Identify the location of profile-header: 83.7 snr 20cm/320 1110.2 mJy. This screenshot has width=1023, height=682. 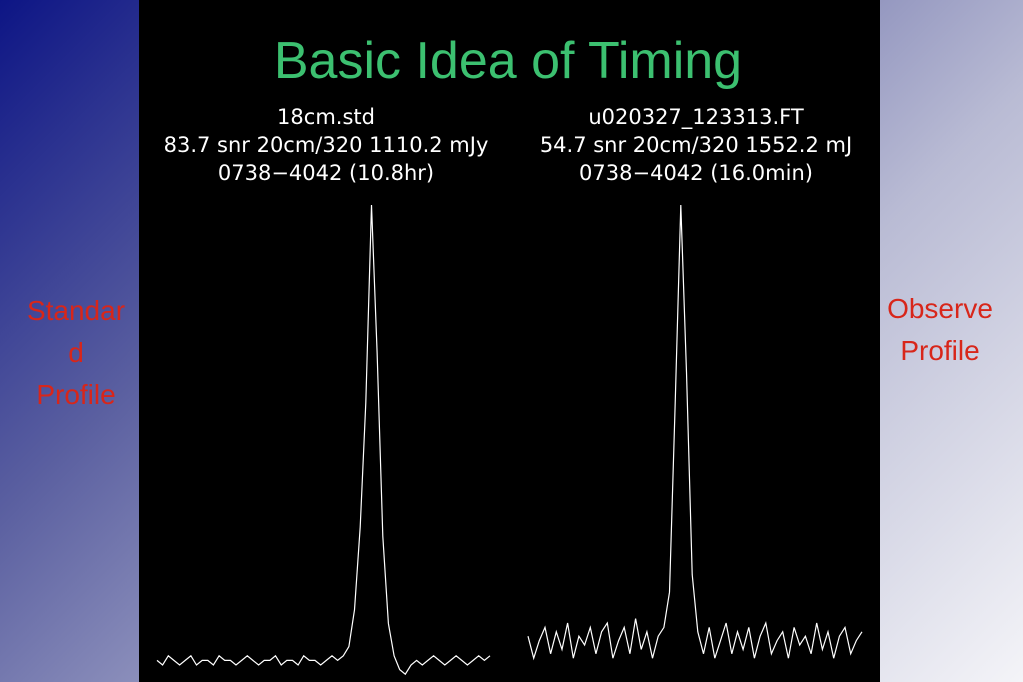
(326, 145).